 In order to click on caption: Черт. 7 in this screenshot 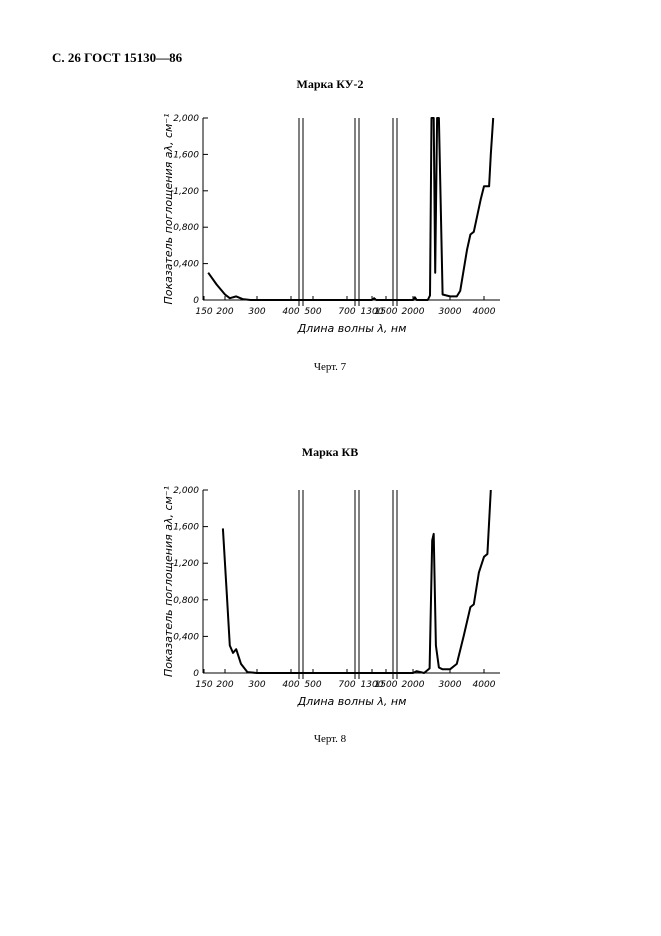, I will do `click(330, 367)`.